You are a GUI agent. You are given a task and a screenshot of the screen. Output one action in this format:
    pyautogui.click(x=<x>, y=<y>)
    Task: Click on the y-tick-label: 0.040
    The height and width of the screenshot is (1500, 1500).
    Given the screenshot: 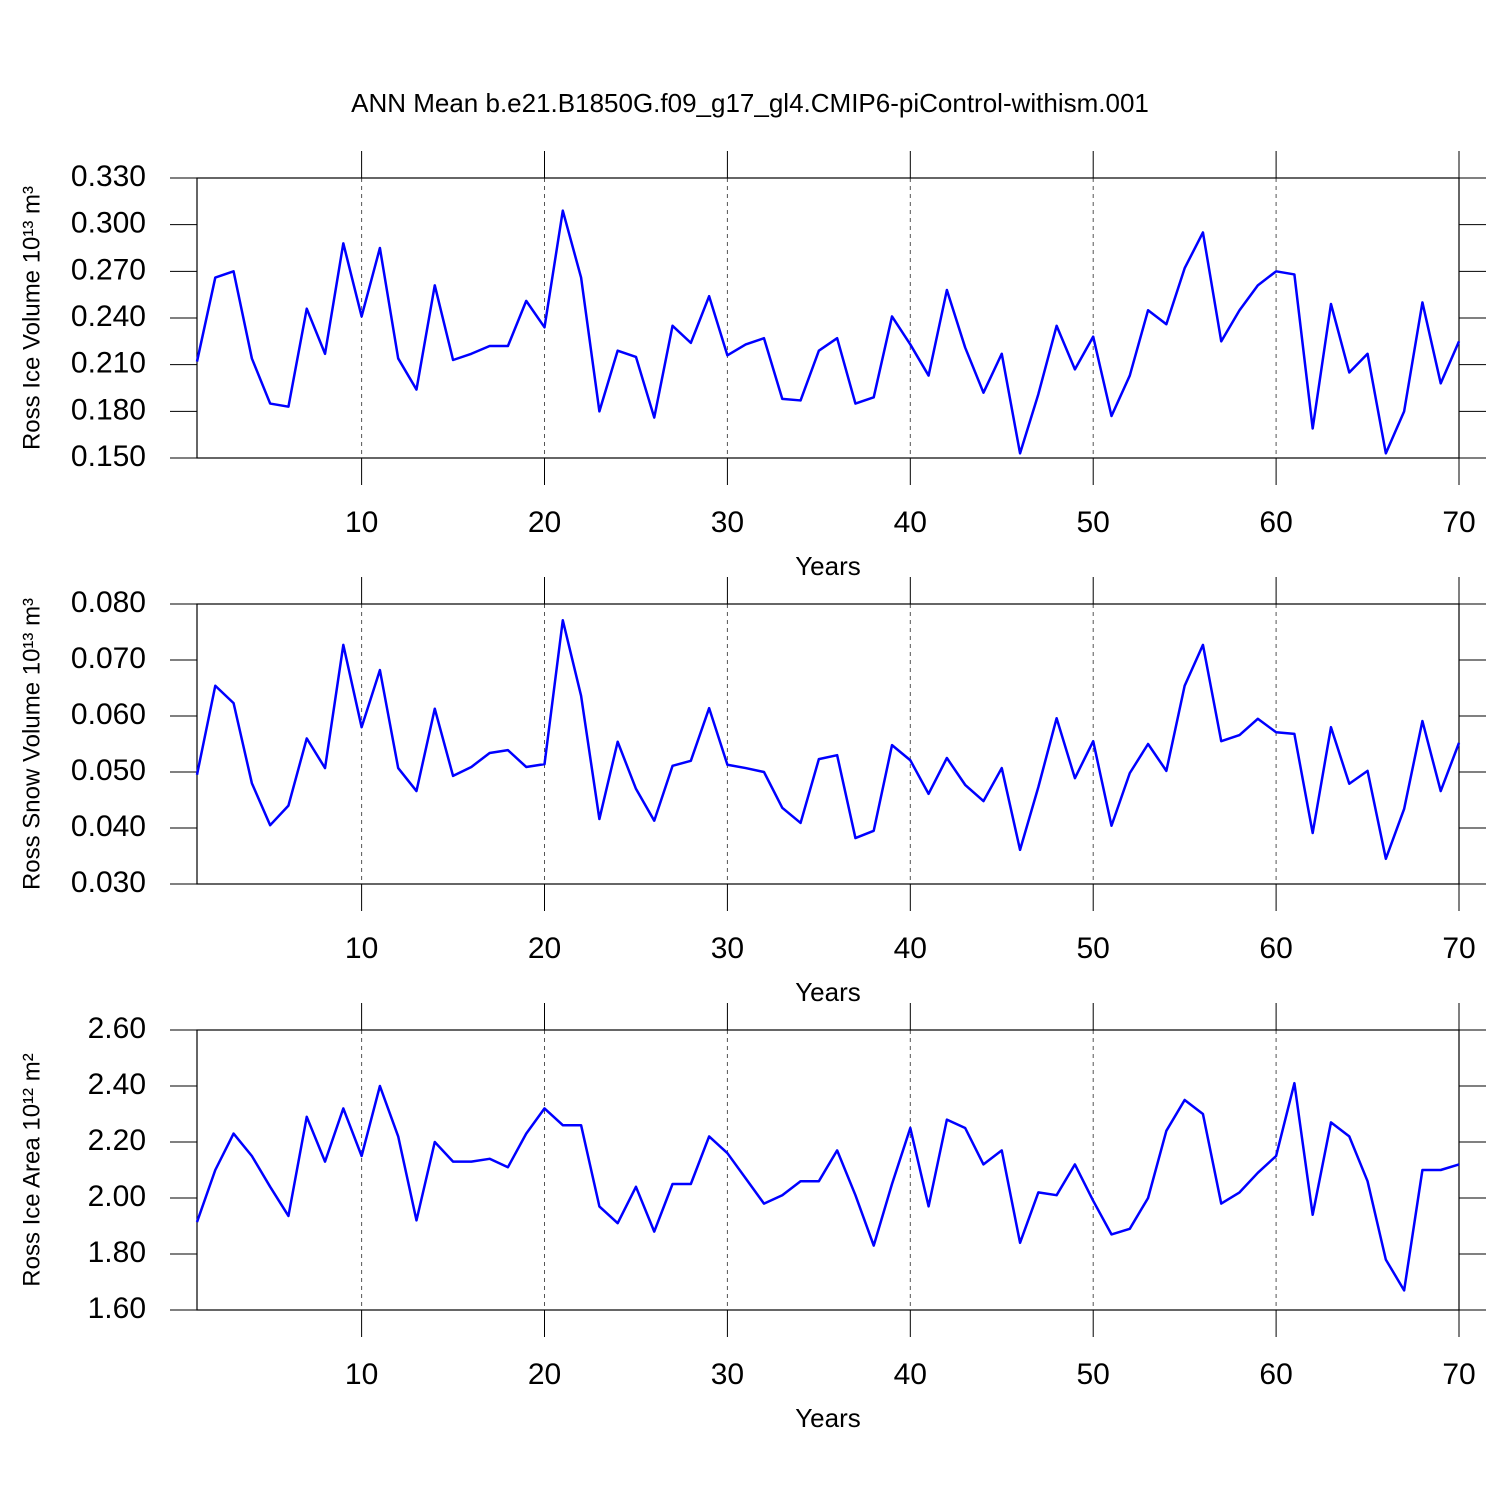 What is the action you would take?
    pyautogui.click(x=108, y=826)
    